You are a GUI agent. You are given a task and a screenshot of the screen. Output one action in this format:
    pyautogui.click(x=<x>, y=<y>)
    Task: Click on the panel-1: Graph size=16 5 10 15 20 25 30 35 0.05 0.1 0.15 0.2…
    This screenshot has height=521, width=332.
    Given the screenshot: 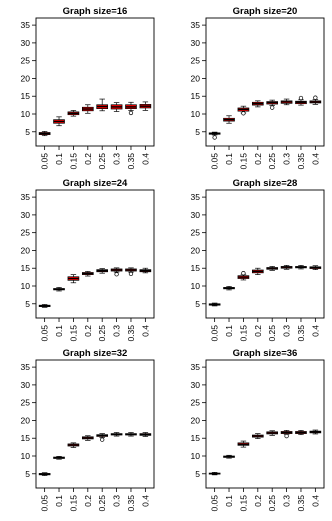 What is the action you would take?
    pyautogui.click(x=88, y=88)
    